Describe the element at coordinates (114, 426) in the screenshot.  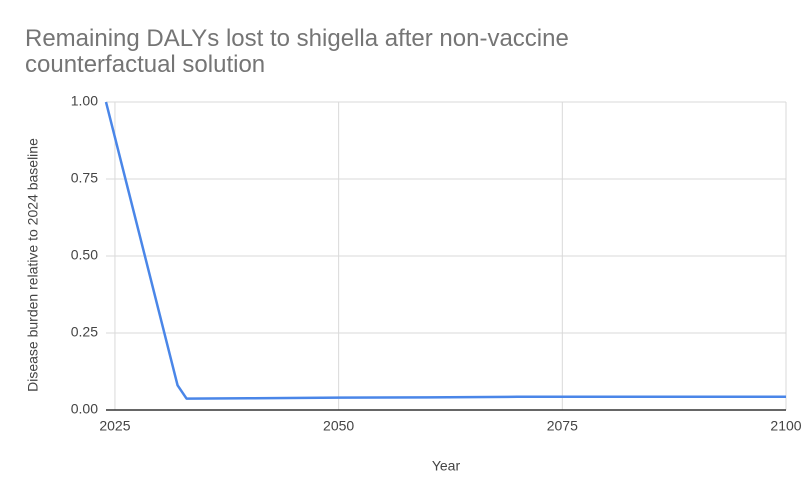
I see `x-tick-label: 2025` at that location.